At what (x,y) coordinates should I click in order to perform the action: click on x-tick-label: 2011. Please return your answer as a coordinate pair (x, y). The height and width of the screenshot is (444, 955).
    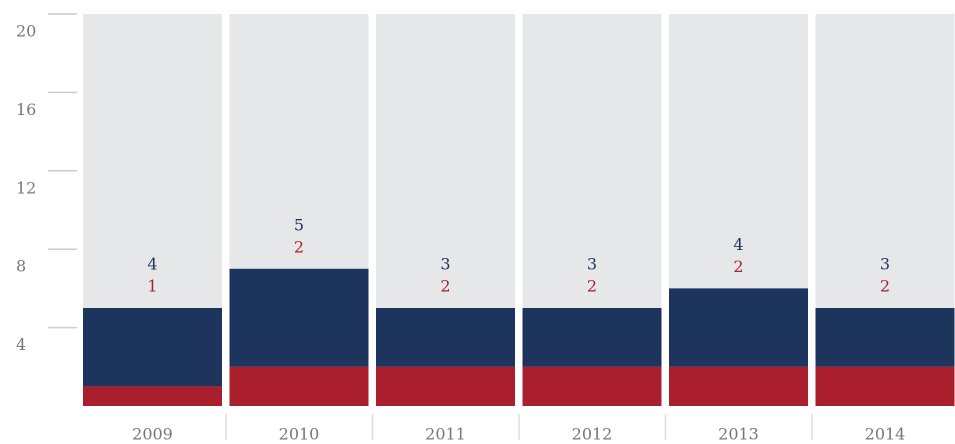
    Looking at the image, I should click on (445, 434).